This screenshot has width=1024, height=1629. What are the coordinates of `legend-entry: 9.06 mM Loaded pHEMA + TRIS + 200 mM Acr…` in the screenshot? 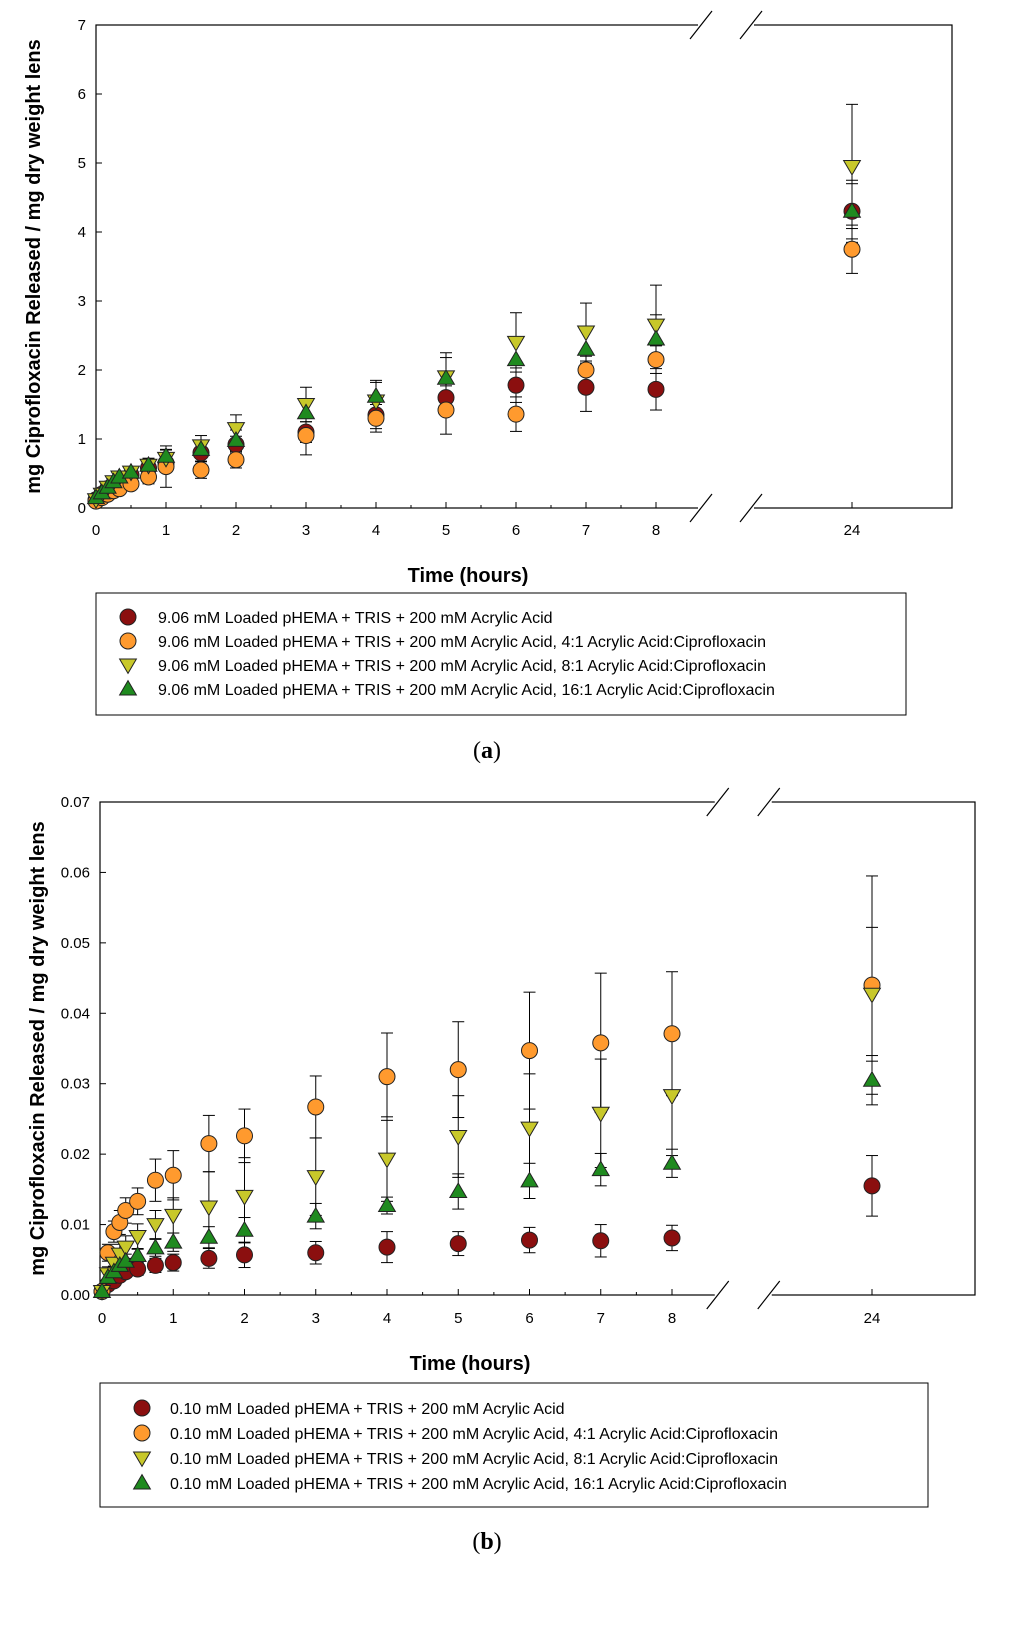 It's located at (462, 642).